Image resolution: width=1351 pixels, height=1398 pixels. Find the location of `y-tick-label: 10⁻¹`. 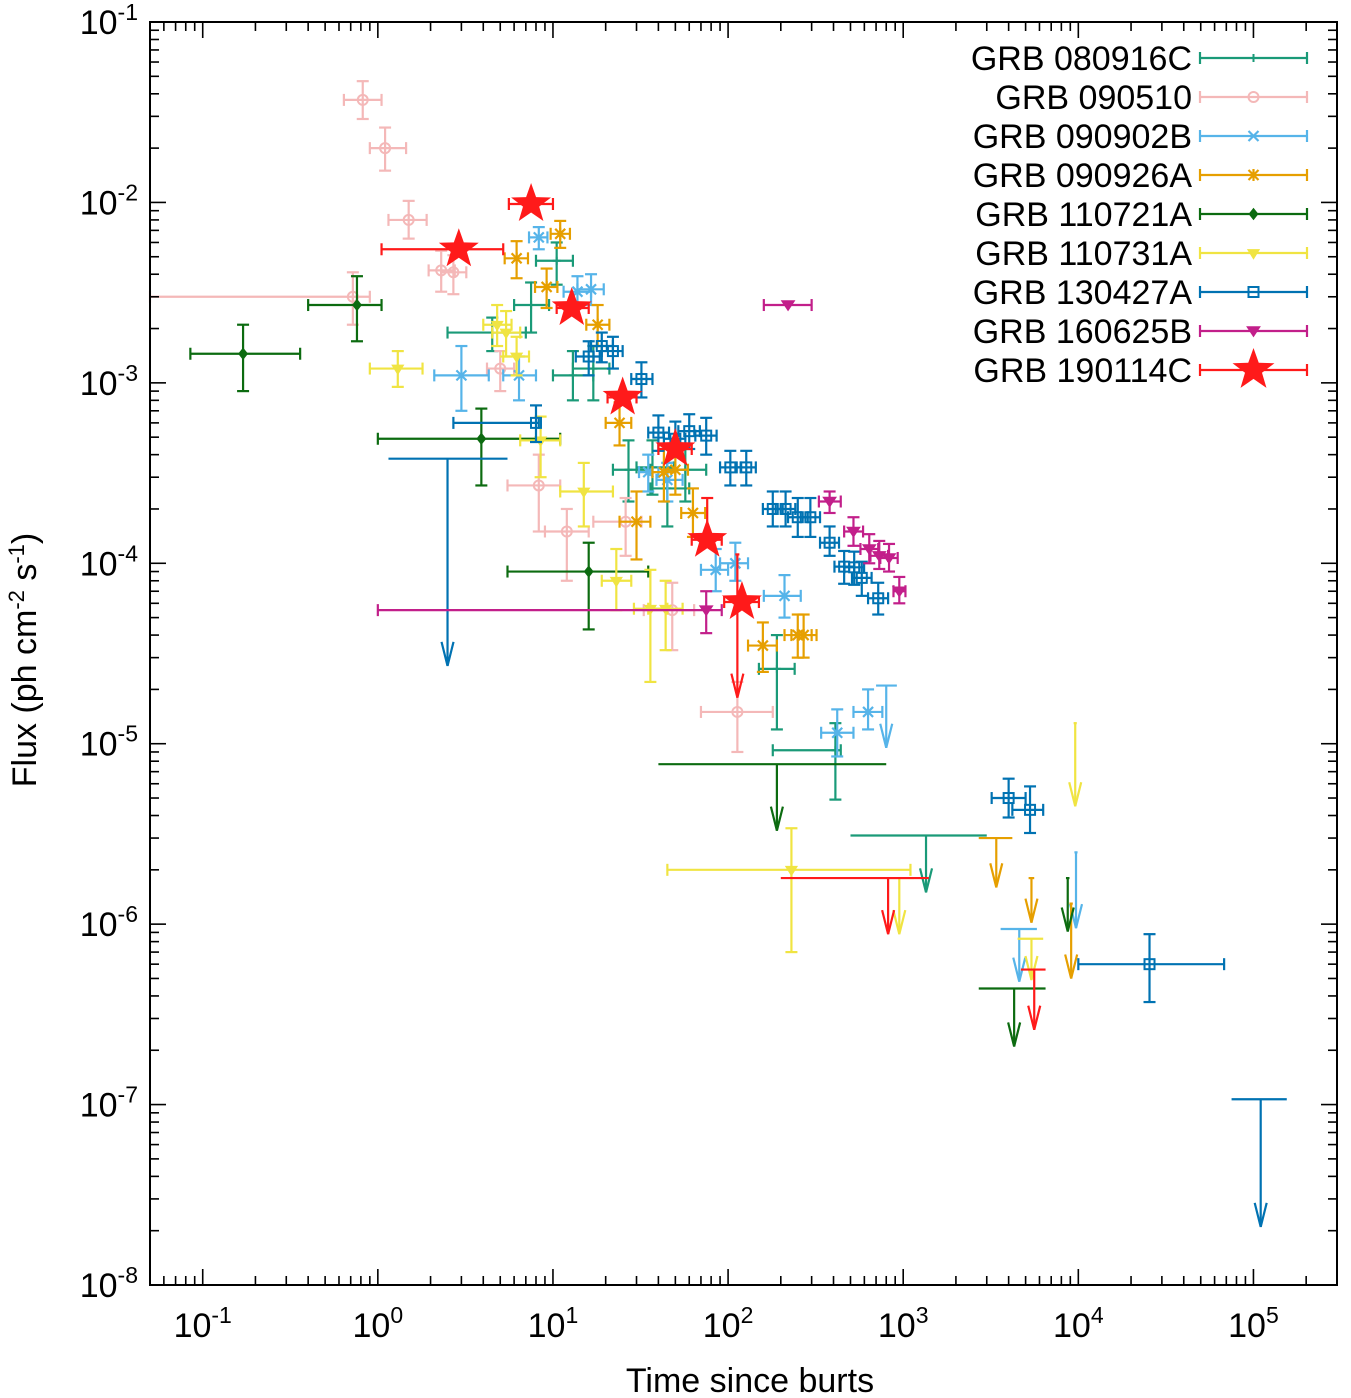

y-tick-label: 10⁻¹ is located at coordinates (109, 21).